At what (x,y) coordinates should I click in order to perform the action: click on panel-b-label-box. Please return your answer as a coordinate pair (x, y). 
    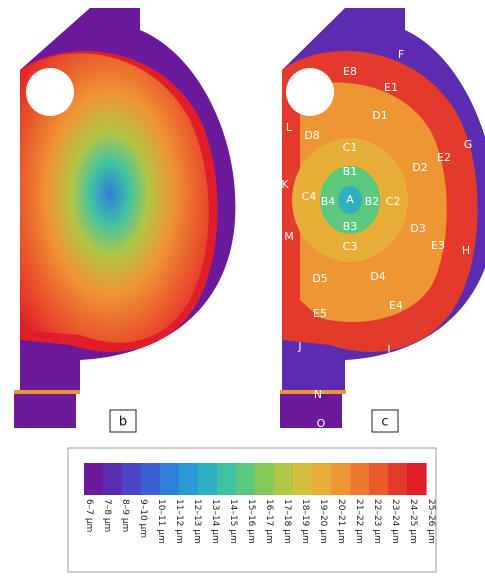
    Looking at the image, I should click on (123, 421).